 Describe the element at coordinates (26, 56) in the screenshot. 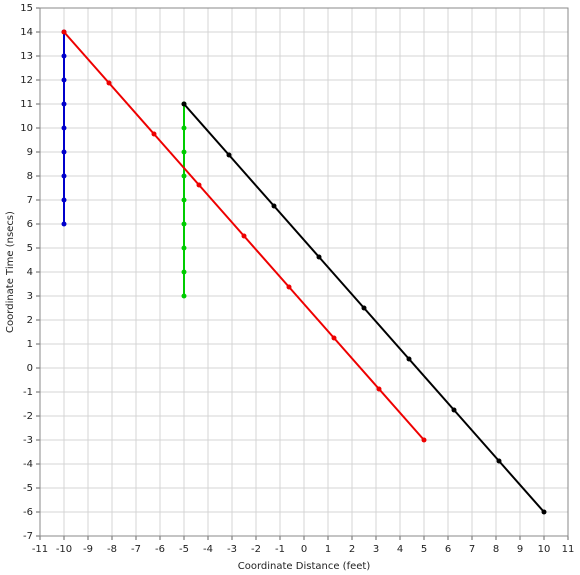

I see `y-tick-label: 13` at that location.